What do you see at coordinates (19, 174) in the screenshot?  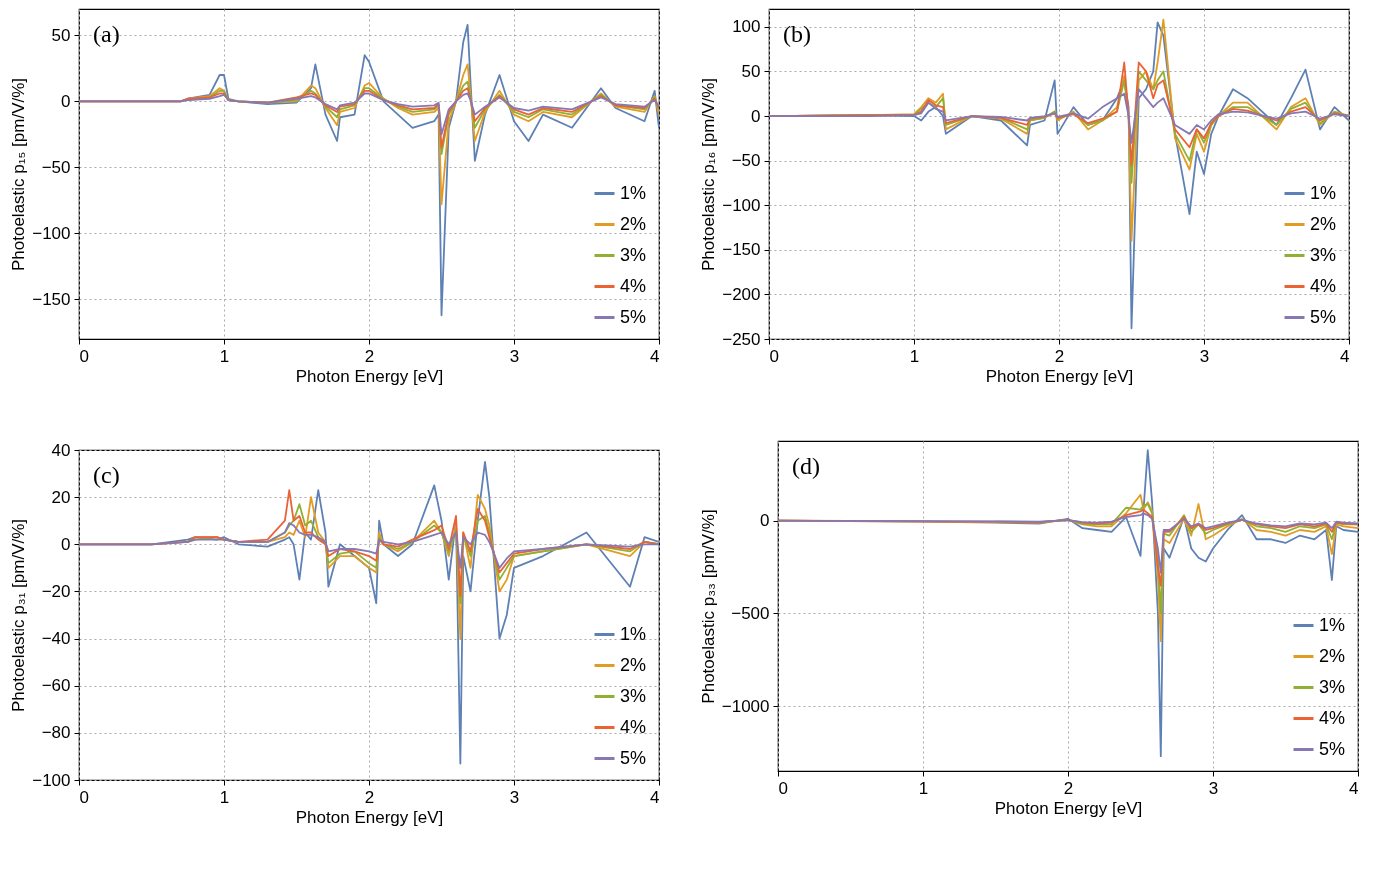 I see `y-axis-title: Photoelastic p₁₅ [pm/V/%]` at bounding box center [19, 174].